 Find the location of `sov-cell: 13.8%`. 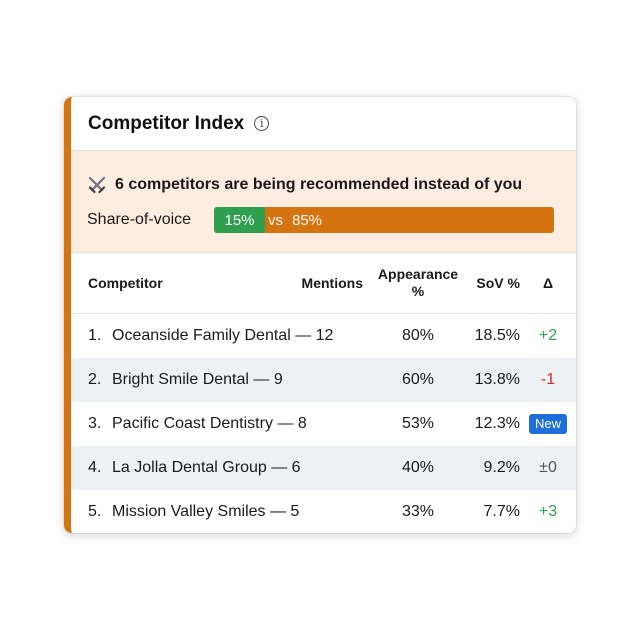

sov-cell: 13.8% is located at coordinates (497, 379).